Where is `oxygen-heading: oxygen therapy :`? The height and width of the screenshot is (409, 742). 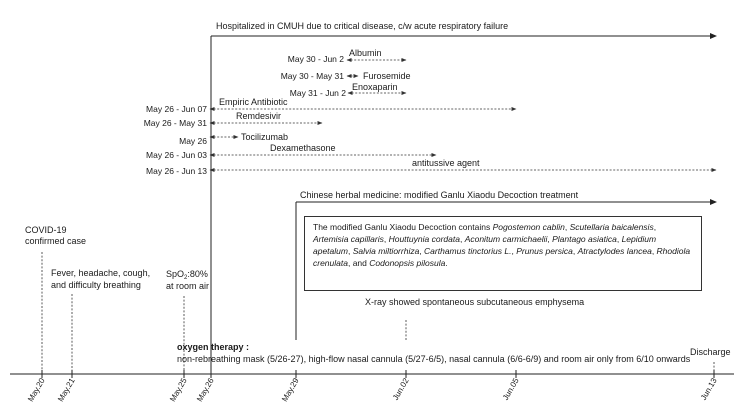 oxygen-heading: oxygen therapy : is located at coordinates (213, 347).